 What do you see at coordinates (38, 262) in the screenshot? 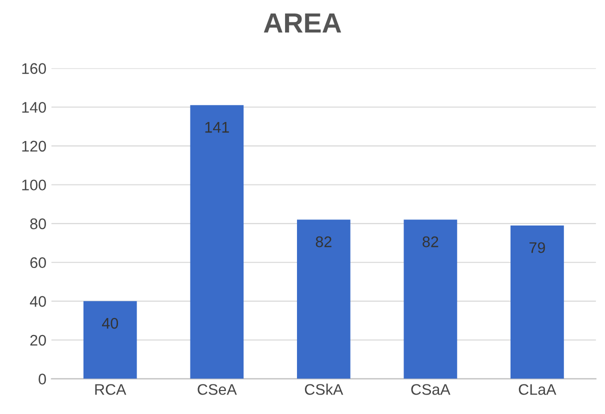
I see `y-tick-label: 60` at bounding box center [38, 262].